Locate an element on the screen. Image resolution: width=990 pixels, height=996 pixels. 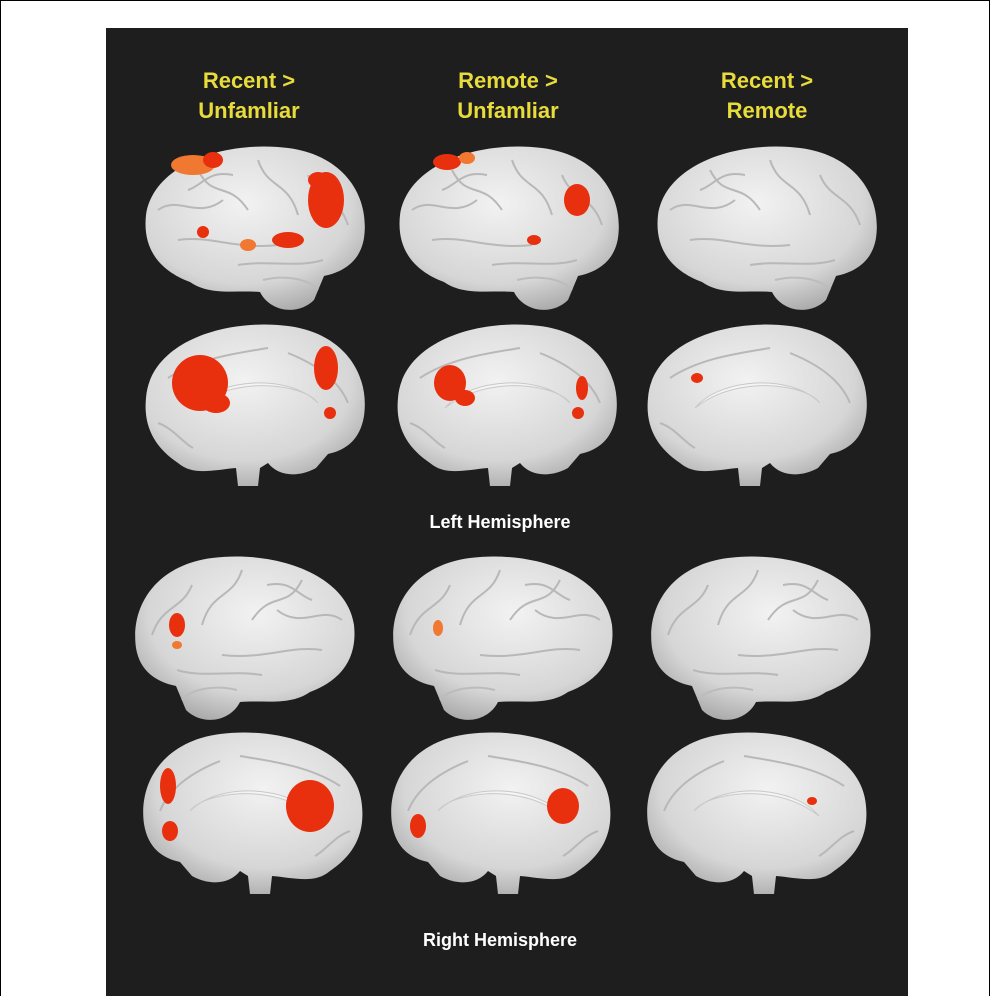
column-header: Remote > is located at coordinates (508, 80).